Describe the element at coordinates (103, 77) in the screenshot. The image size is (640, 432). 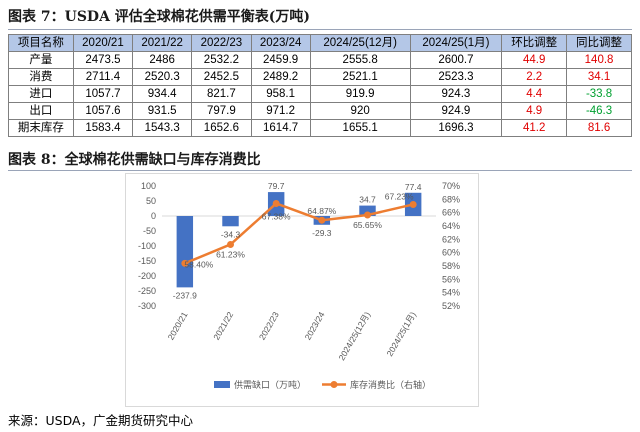
I see `table-cell: 2711.4` at that location.